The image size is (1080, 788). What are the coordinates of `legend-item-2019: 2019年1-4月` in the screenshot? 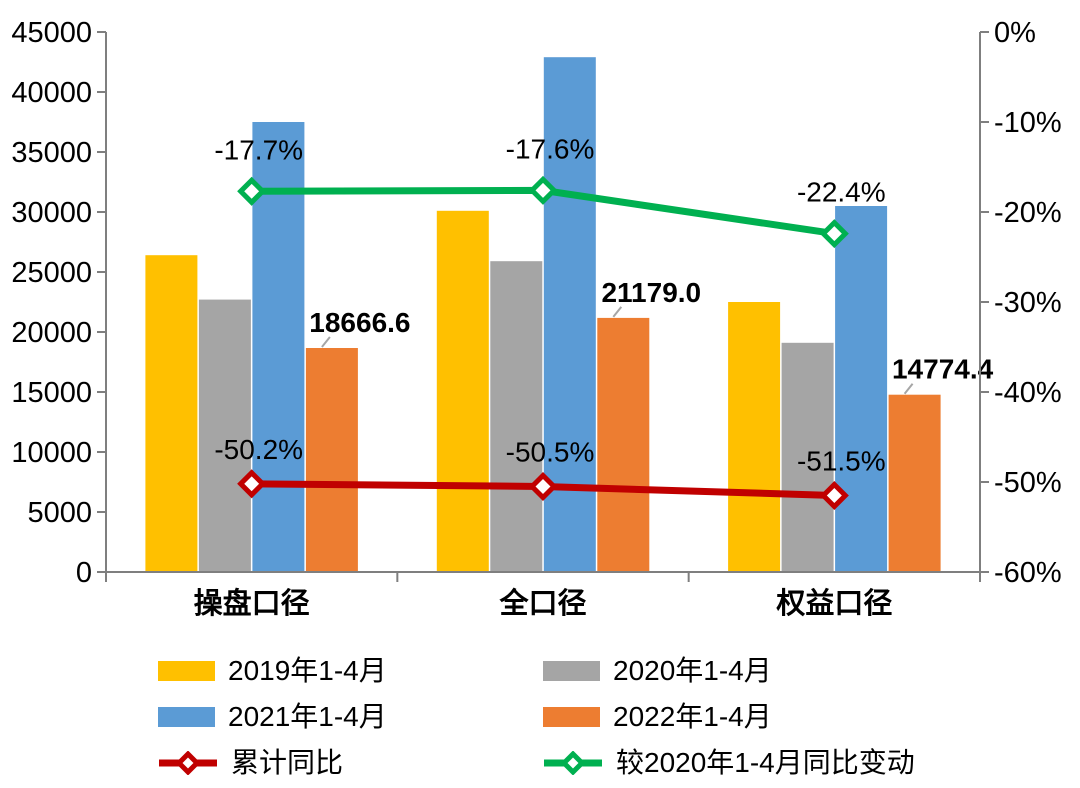 It's located at (350, 671).